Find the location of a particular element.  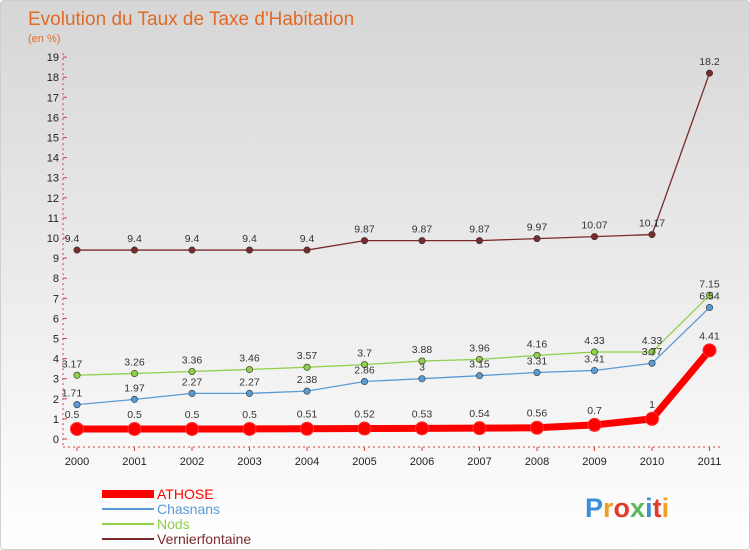

data-label: 3.96 is located at coordinates (479, 348).